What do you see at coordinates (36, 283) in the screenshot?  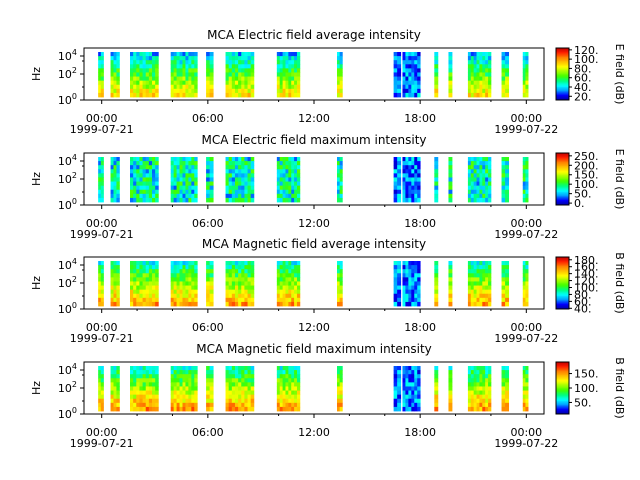 I see `y-axis-label: Hz` at bounding box center [36, 283].